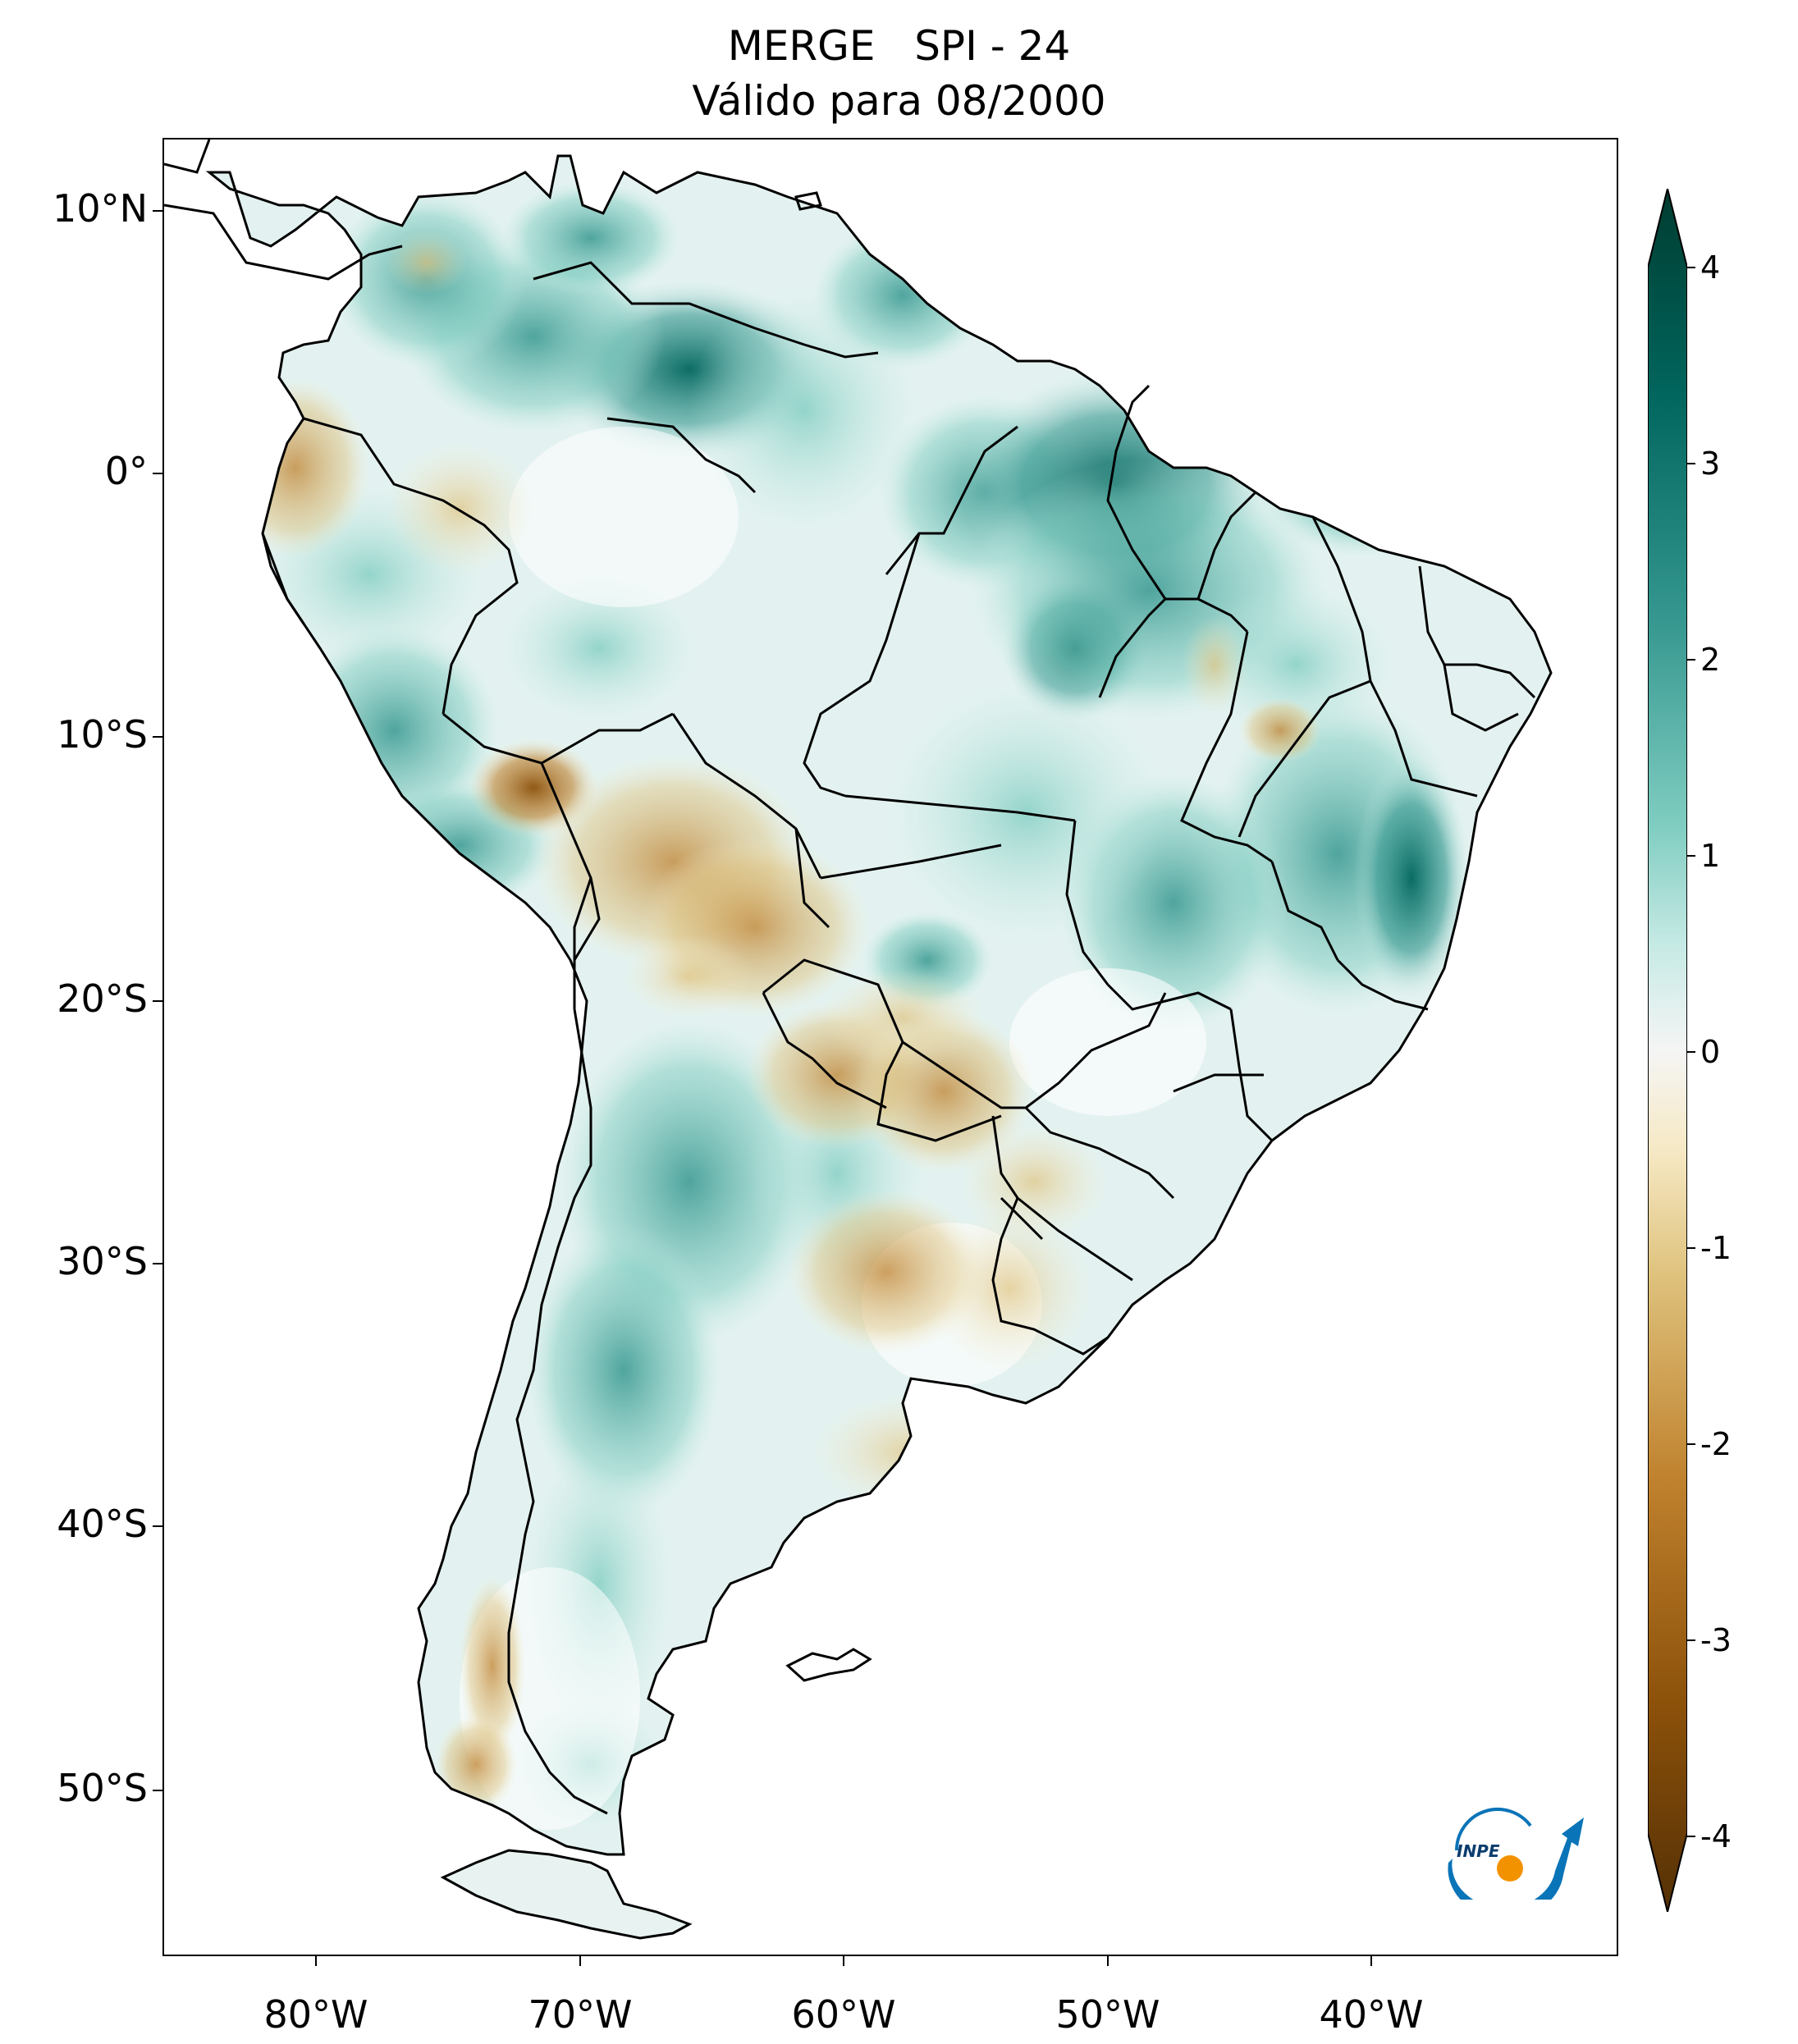  I want to click on lat-label-30s: 30°S, so click(102, 1261).